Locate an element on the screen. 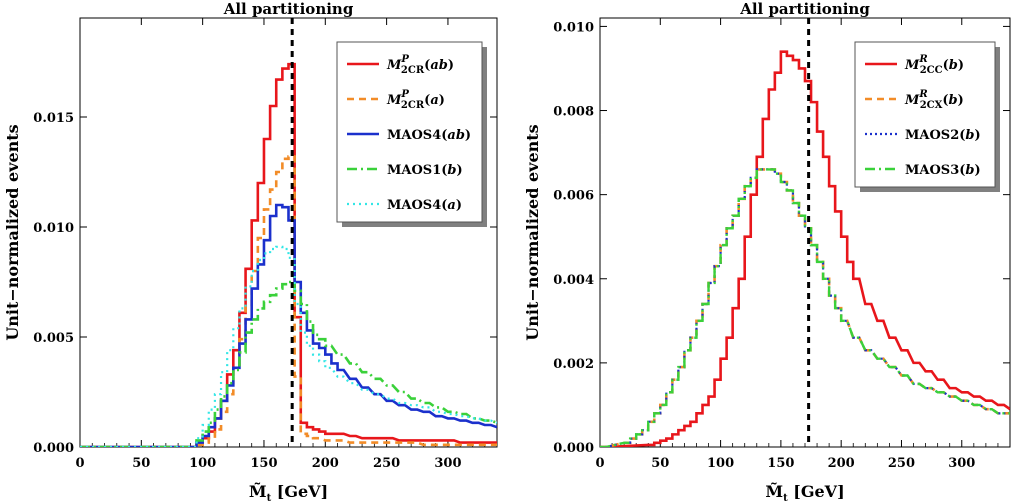 This screenshot has height=501, width=1011. y-tick-label: 0.008 is located at coordinates (573, 112).